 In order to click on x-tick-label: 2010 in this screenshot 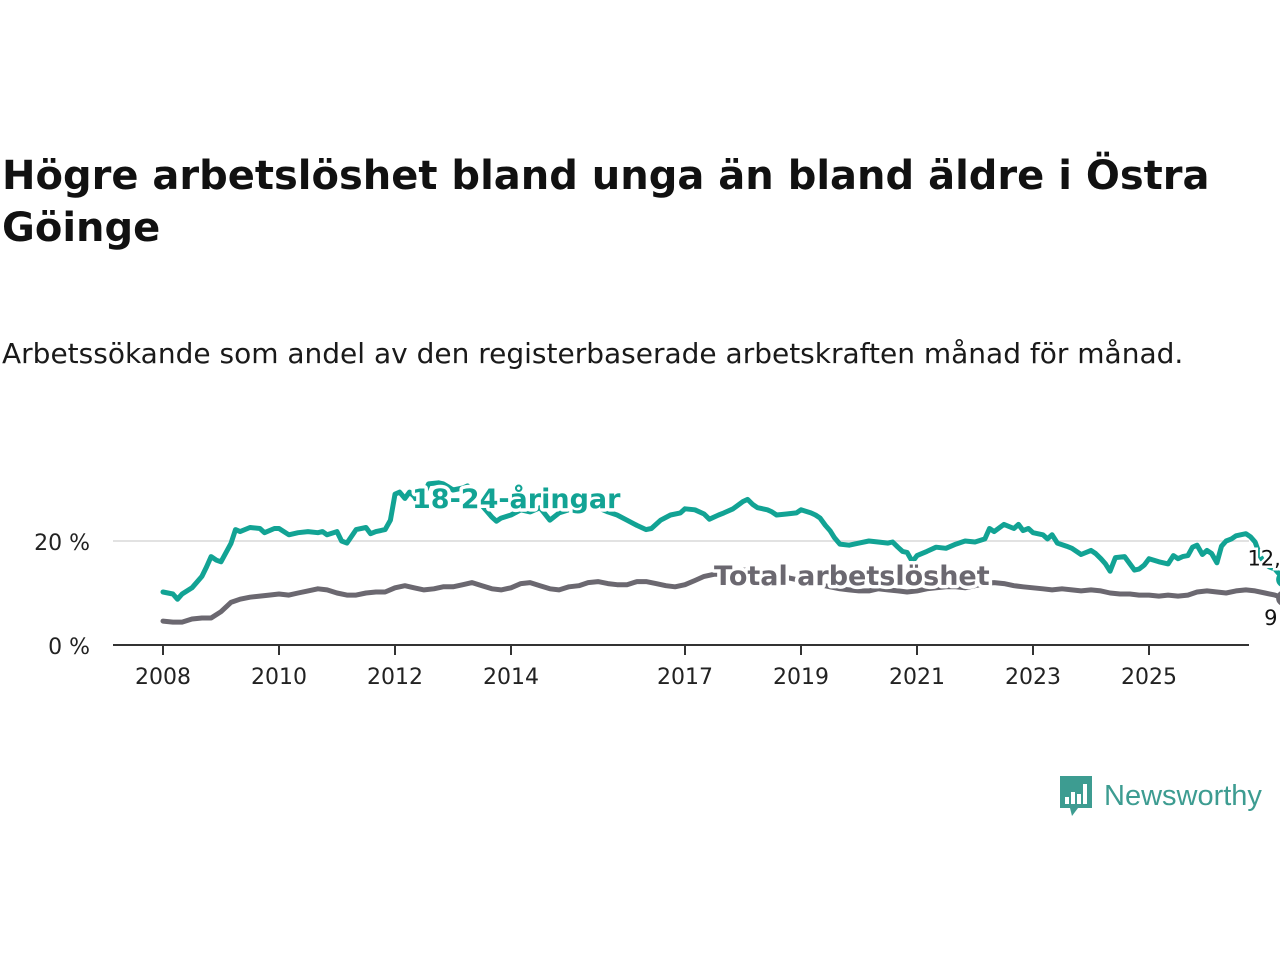, I will do `click(279, 677)`.